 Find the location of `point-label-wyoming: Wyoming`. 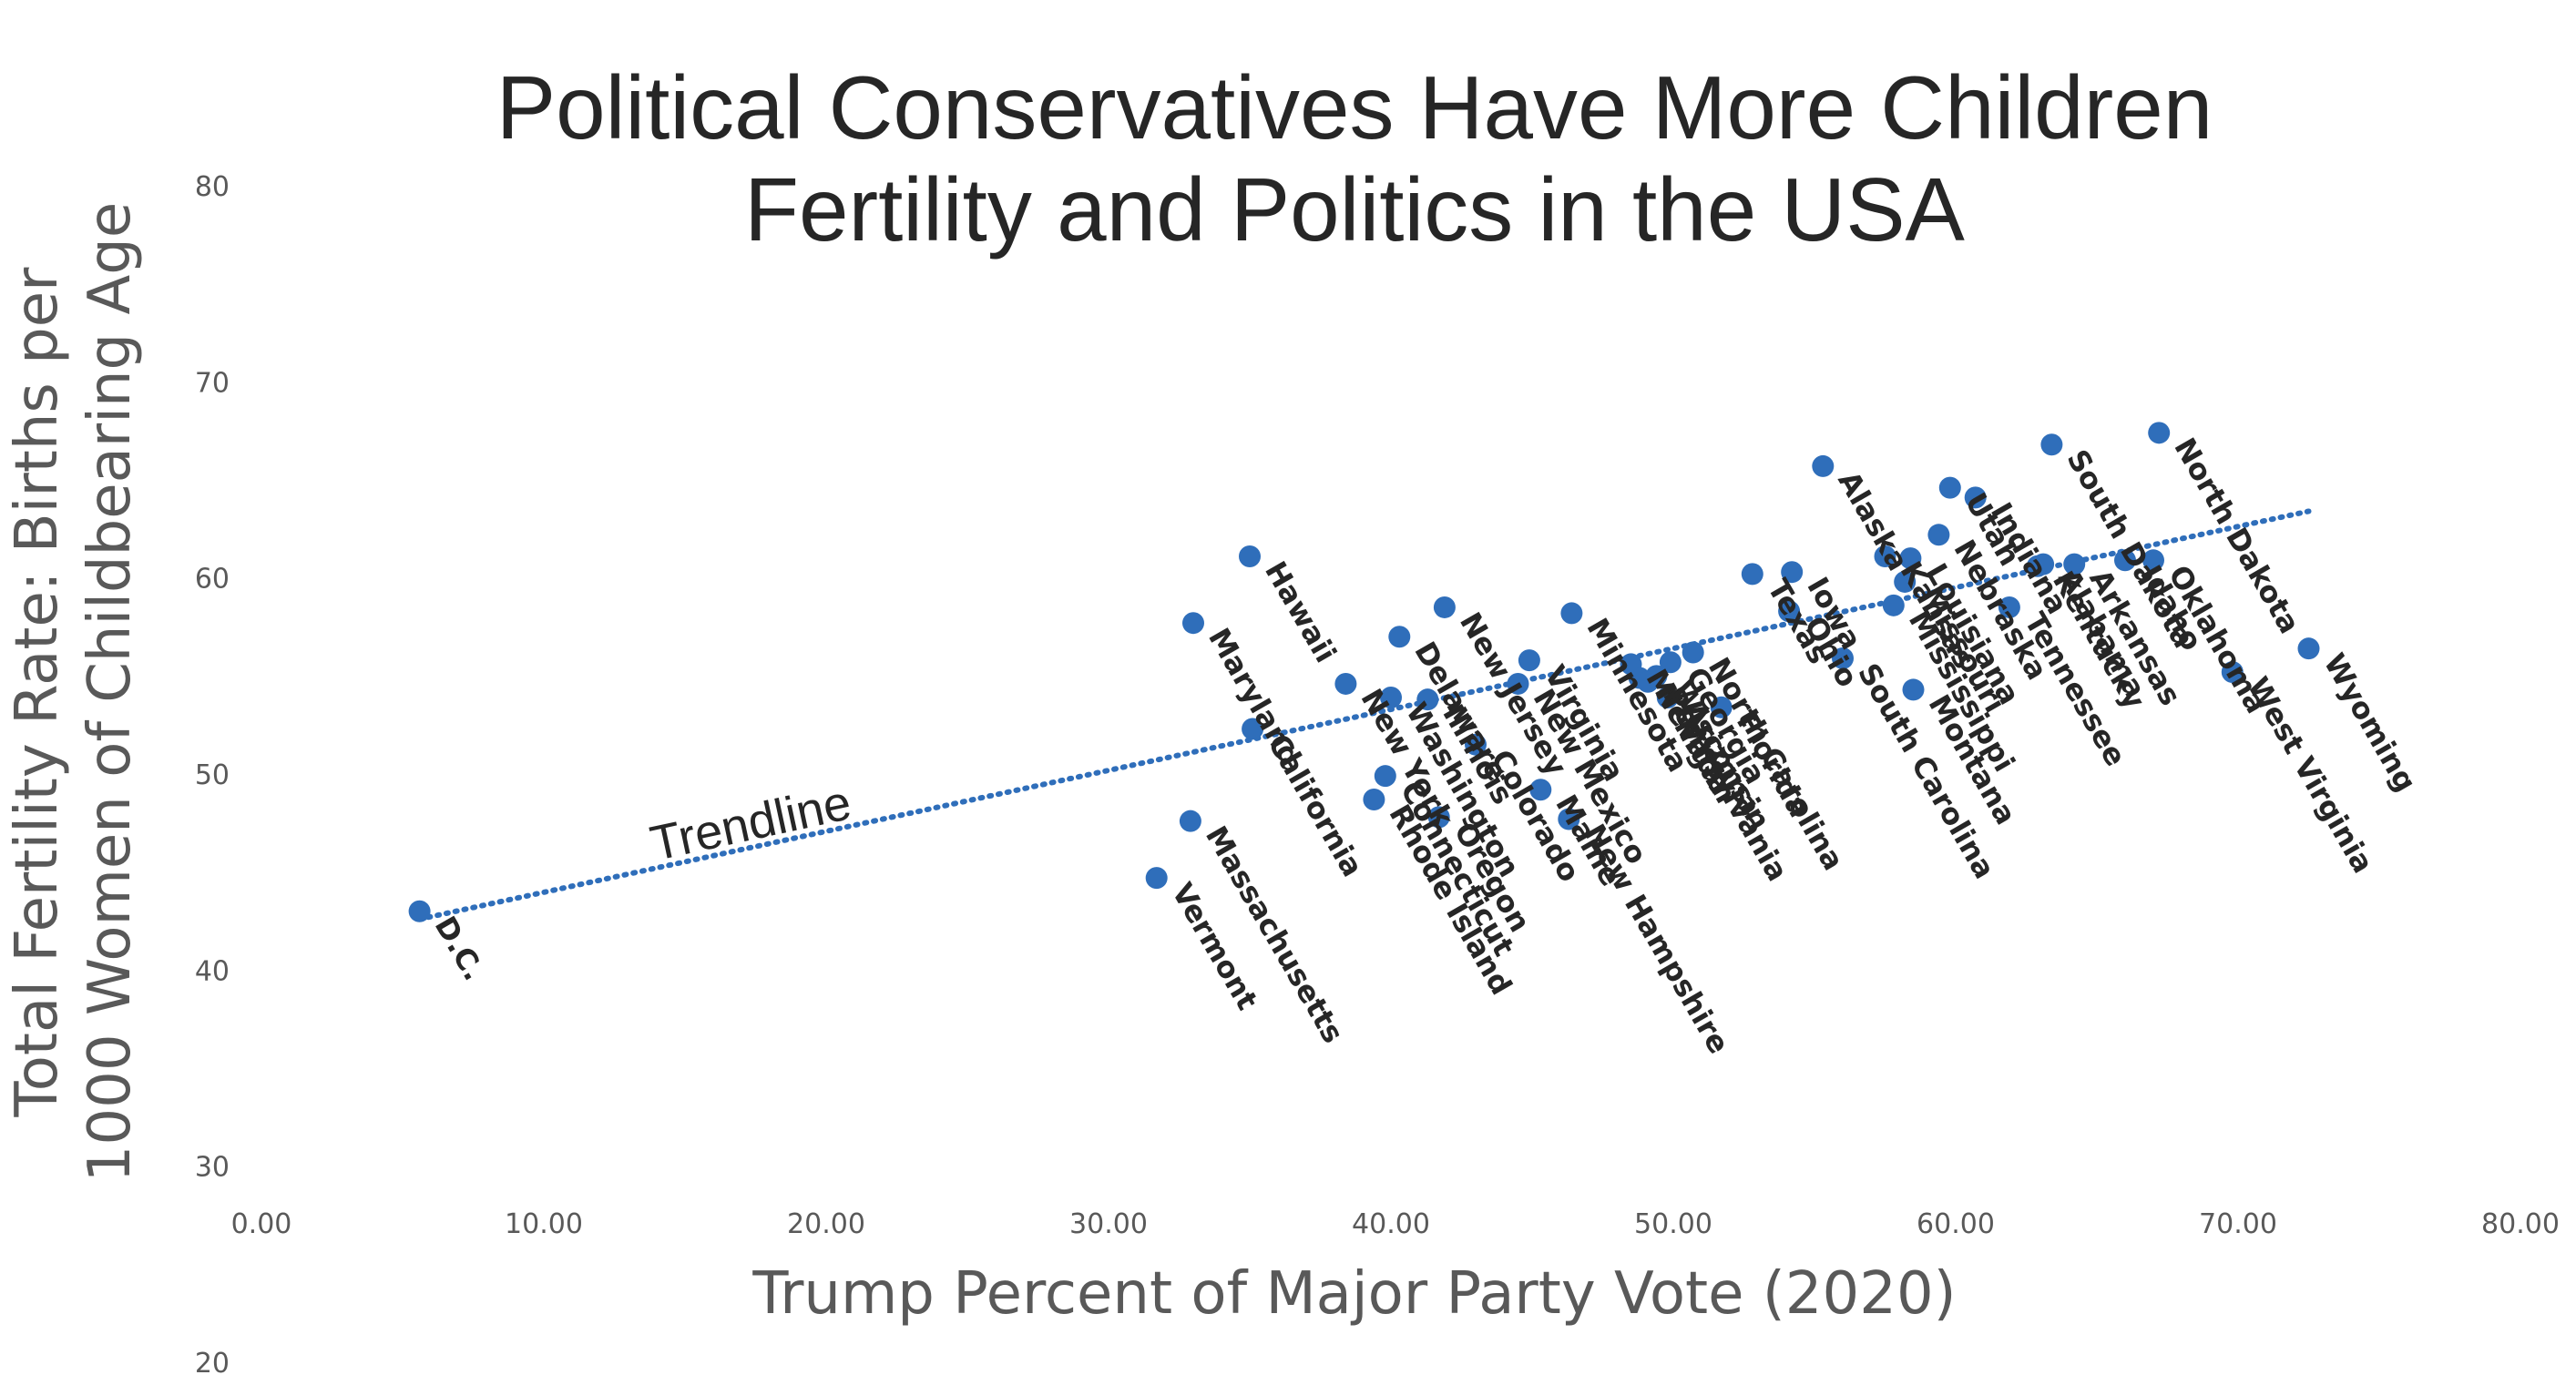

point-label-wyoming: Wyoming is located at coordinates (2371, 722).